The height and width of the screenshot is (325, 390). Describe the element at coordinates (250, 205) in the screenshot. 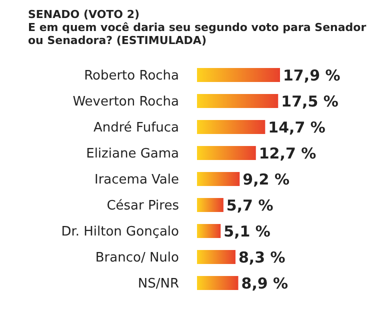

I see `data-label: 5,7 %` at that location.